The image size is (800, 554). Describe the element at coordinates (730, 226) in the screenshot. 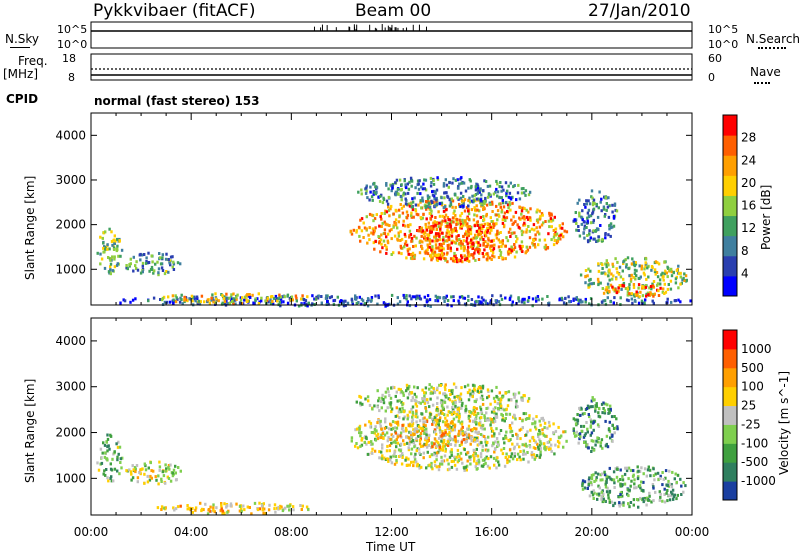

I see `power-colorbar-cell` at that location.